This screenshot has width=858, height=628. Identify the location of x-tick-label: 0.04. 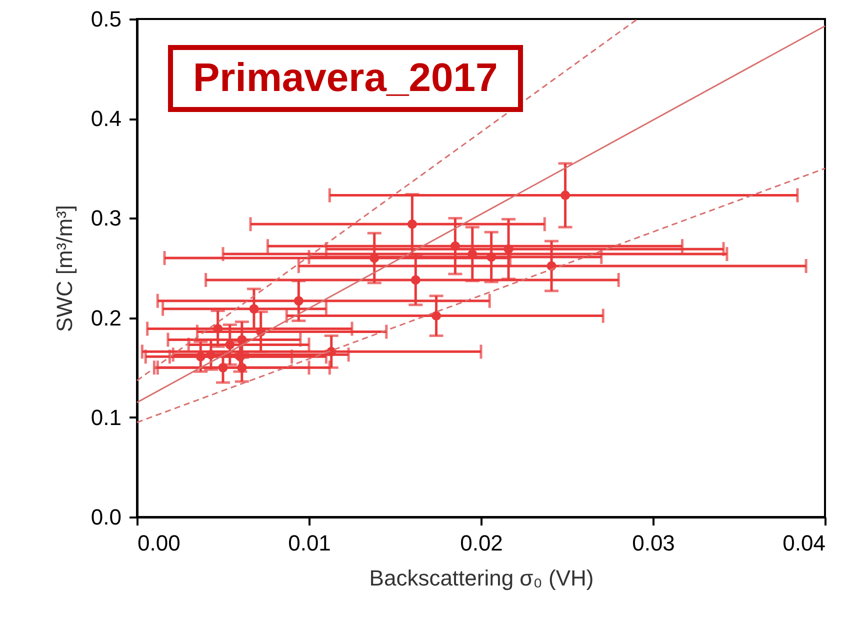
(804, 543).